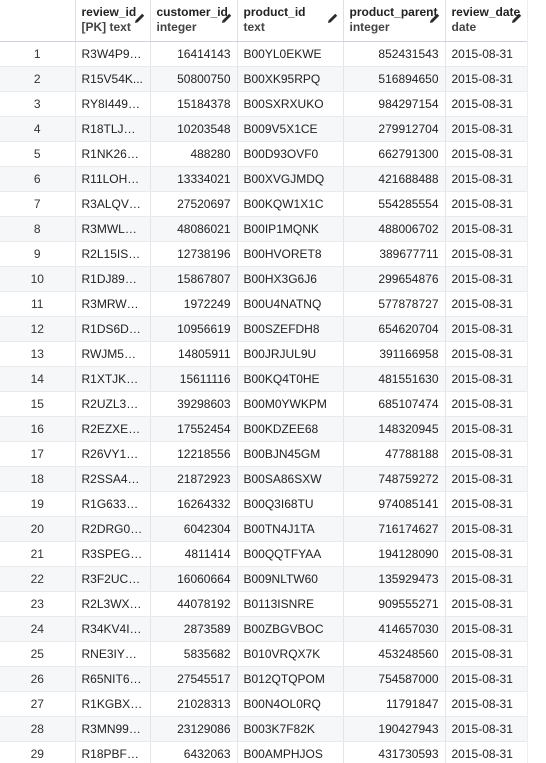 The width and height of the screenshot is (546, 763). What do you see at coordinates (290, 279) in the screenshot?
I see `product-id-cell: B00HX3G6J6` at bounding box center [290, 279].